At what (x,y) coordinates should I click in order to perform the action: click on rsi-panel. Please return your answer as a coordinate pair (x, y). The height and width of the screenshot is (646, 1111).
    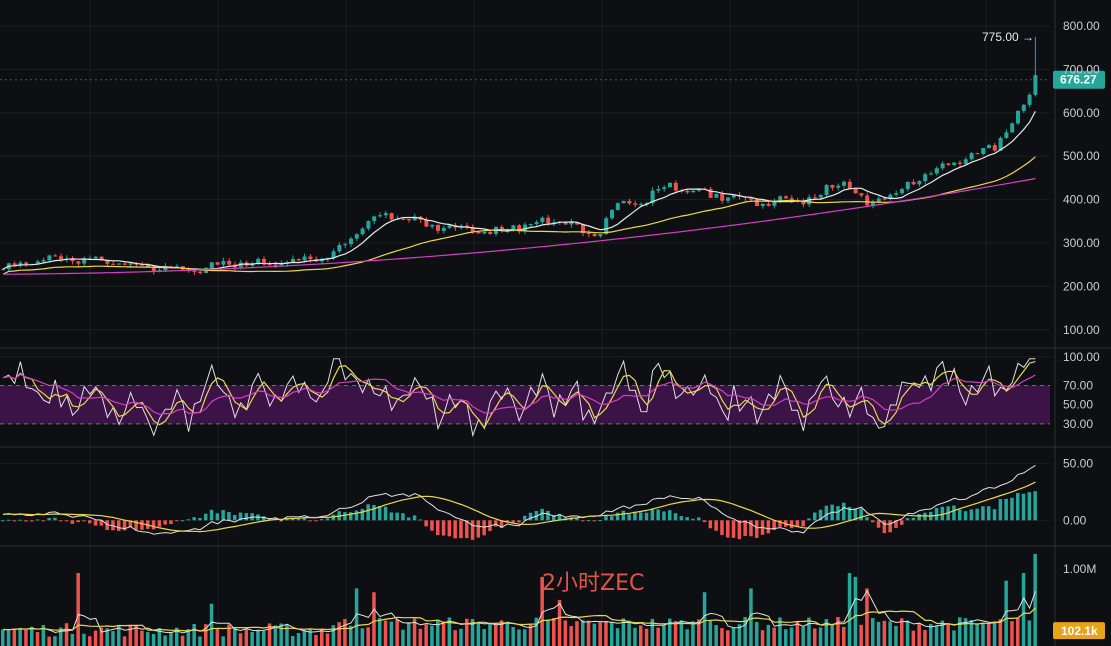
    Looking at the image, I should click on (525, 398).